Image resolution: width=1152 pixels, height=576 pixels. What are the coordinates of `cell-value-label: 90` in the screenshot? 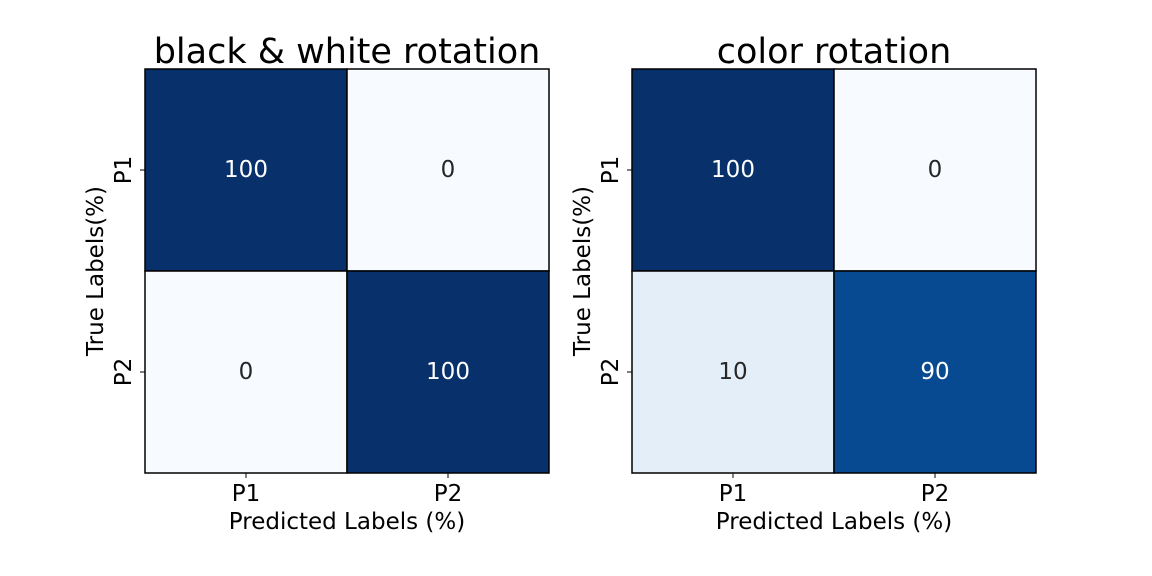 It's located at (934, 372).